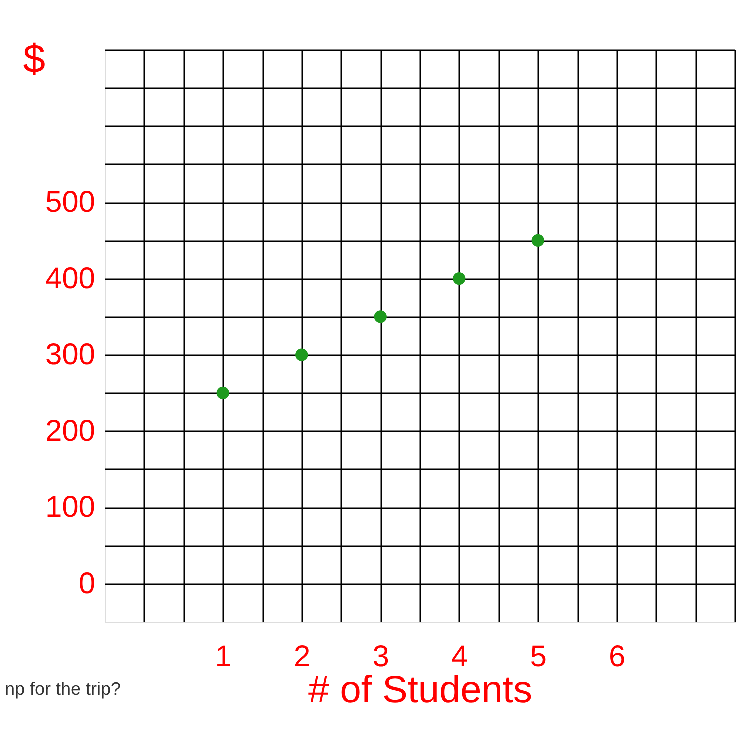  I want to click on y-tick-label: 100, so click(70, 507).